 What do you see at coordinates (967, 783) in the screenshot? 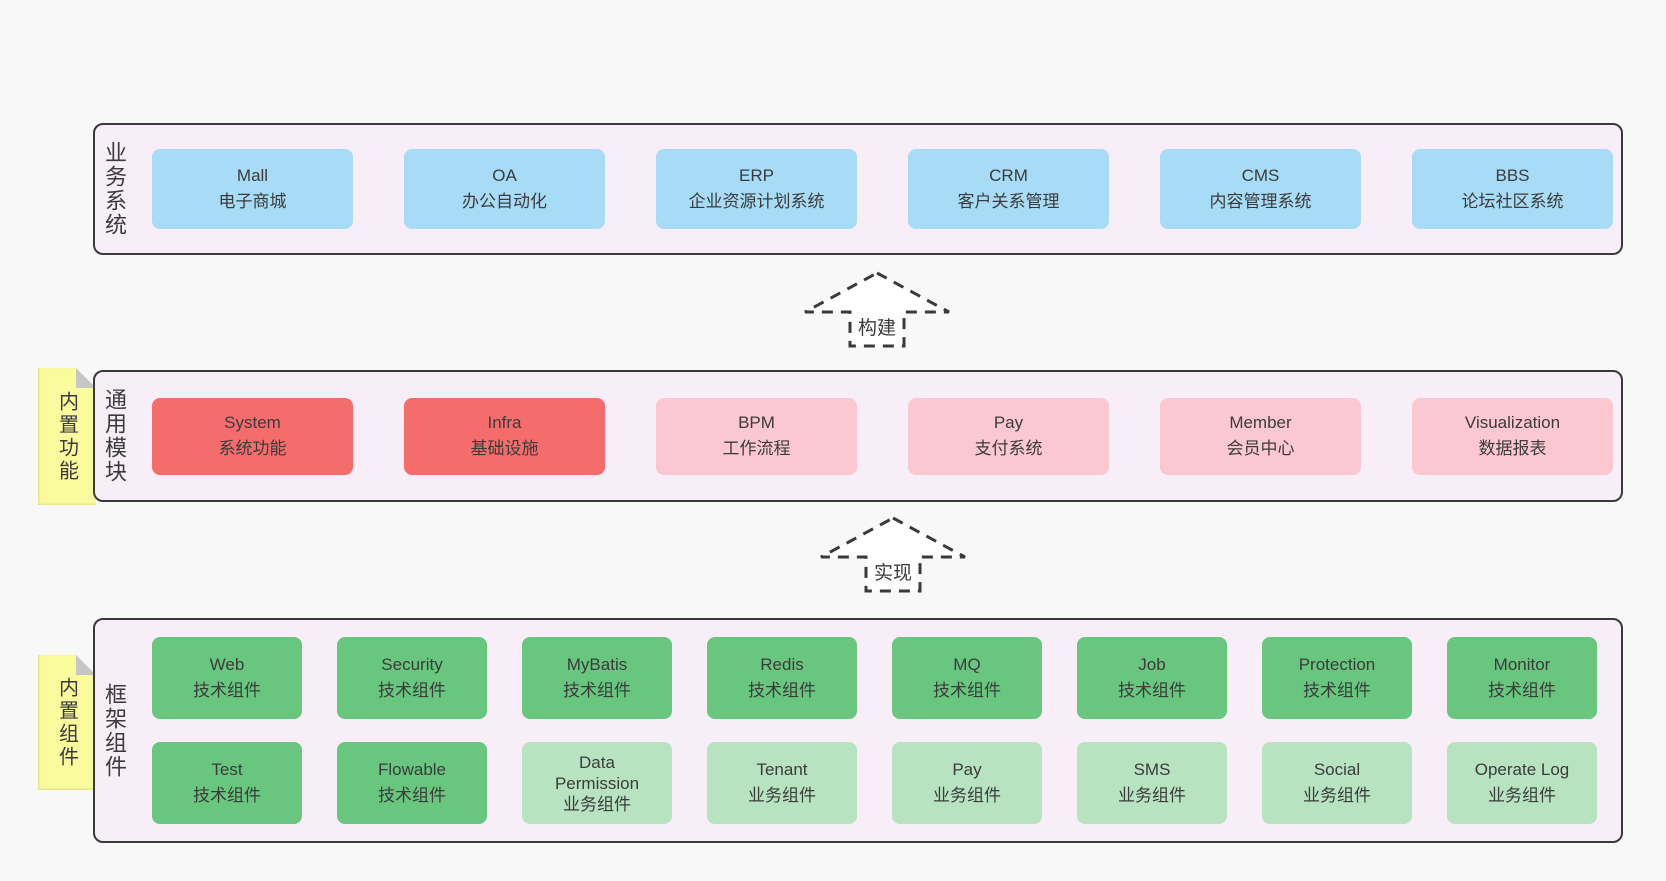
I see `box-pay-business: Pay 业务组件` at bounding box center [967, 783].